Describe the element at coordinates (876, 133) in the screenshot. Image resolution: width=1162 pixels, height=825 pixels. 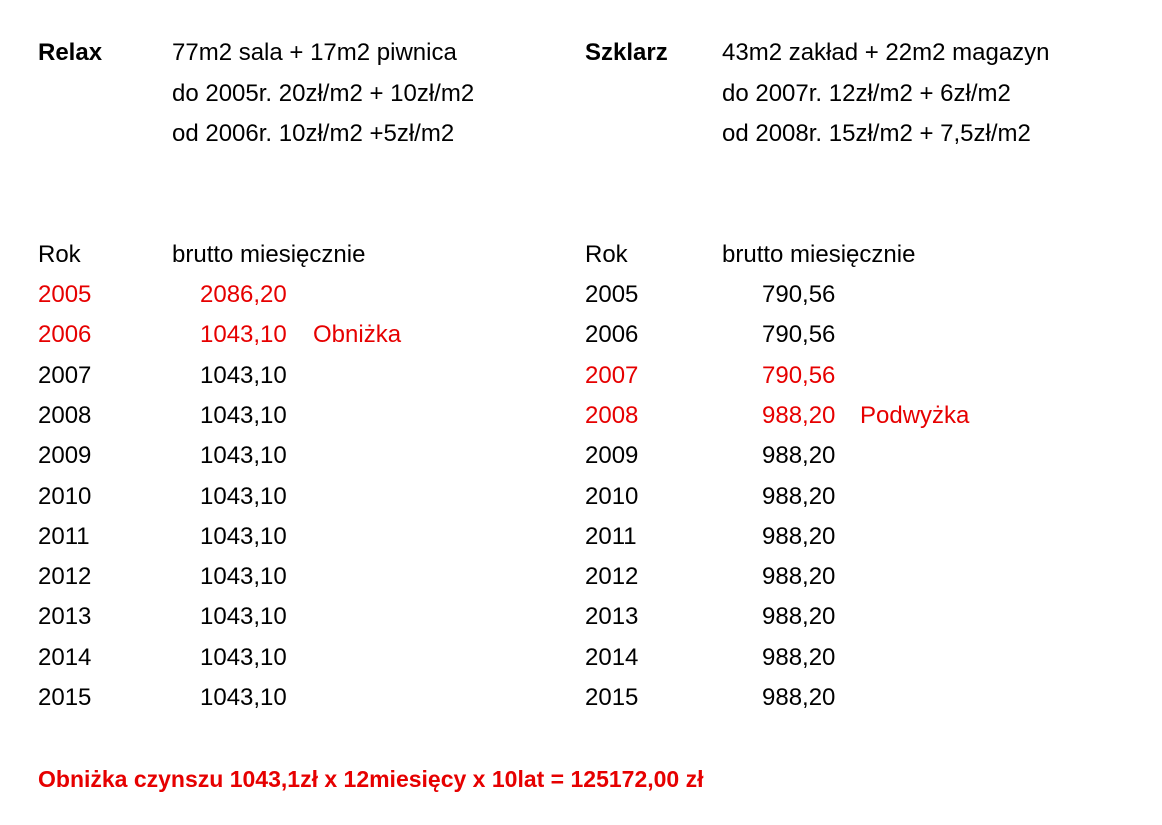
I see `szklarz-line: od 2008r. 15zł/m2 + 7,5zł/m2` at that location.